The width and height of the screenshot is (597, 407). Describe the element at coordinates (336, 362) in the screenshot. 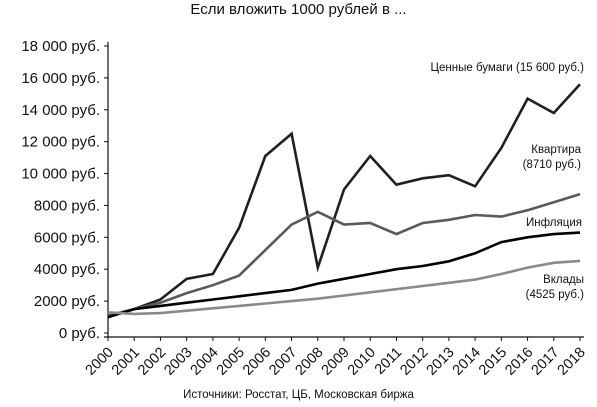

I see `x-tick-label: 2009` at that location.